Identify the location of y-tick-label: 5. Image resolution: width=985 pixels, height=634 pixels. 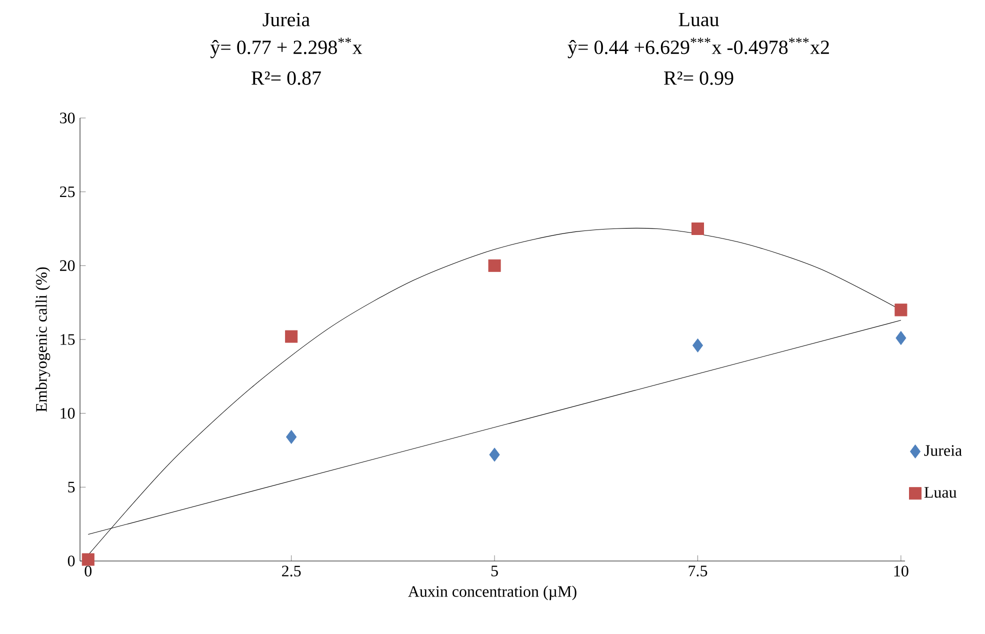
(71, 487).